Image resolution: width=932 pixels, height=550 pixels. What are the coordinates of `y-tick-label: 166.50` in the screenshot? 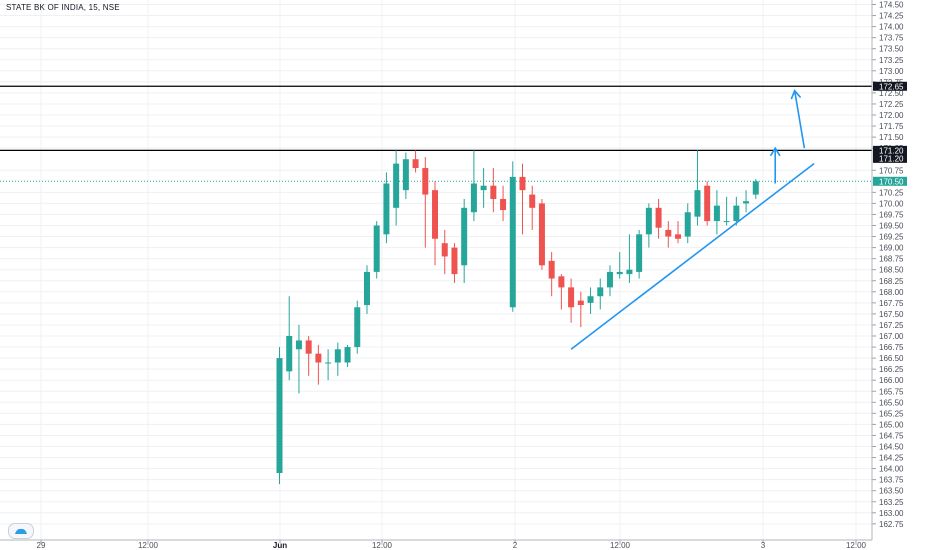 It's located at (891, 358).